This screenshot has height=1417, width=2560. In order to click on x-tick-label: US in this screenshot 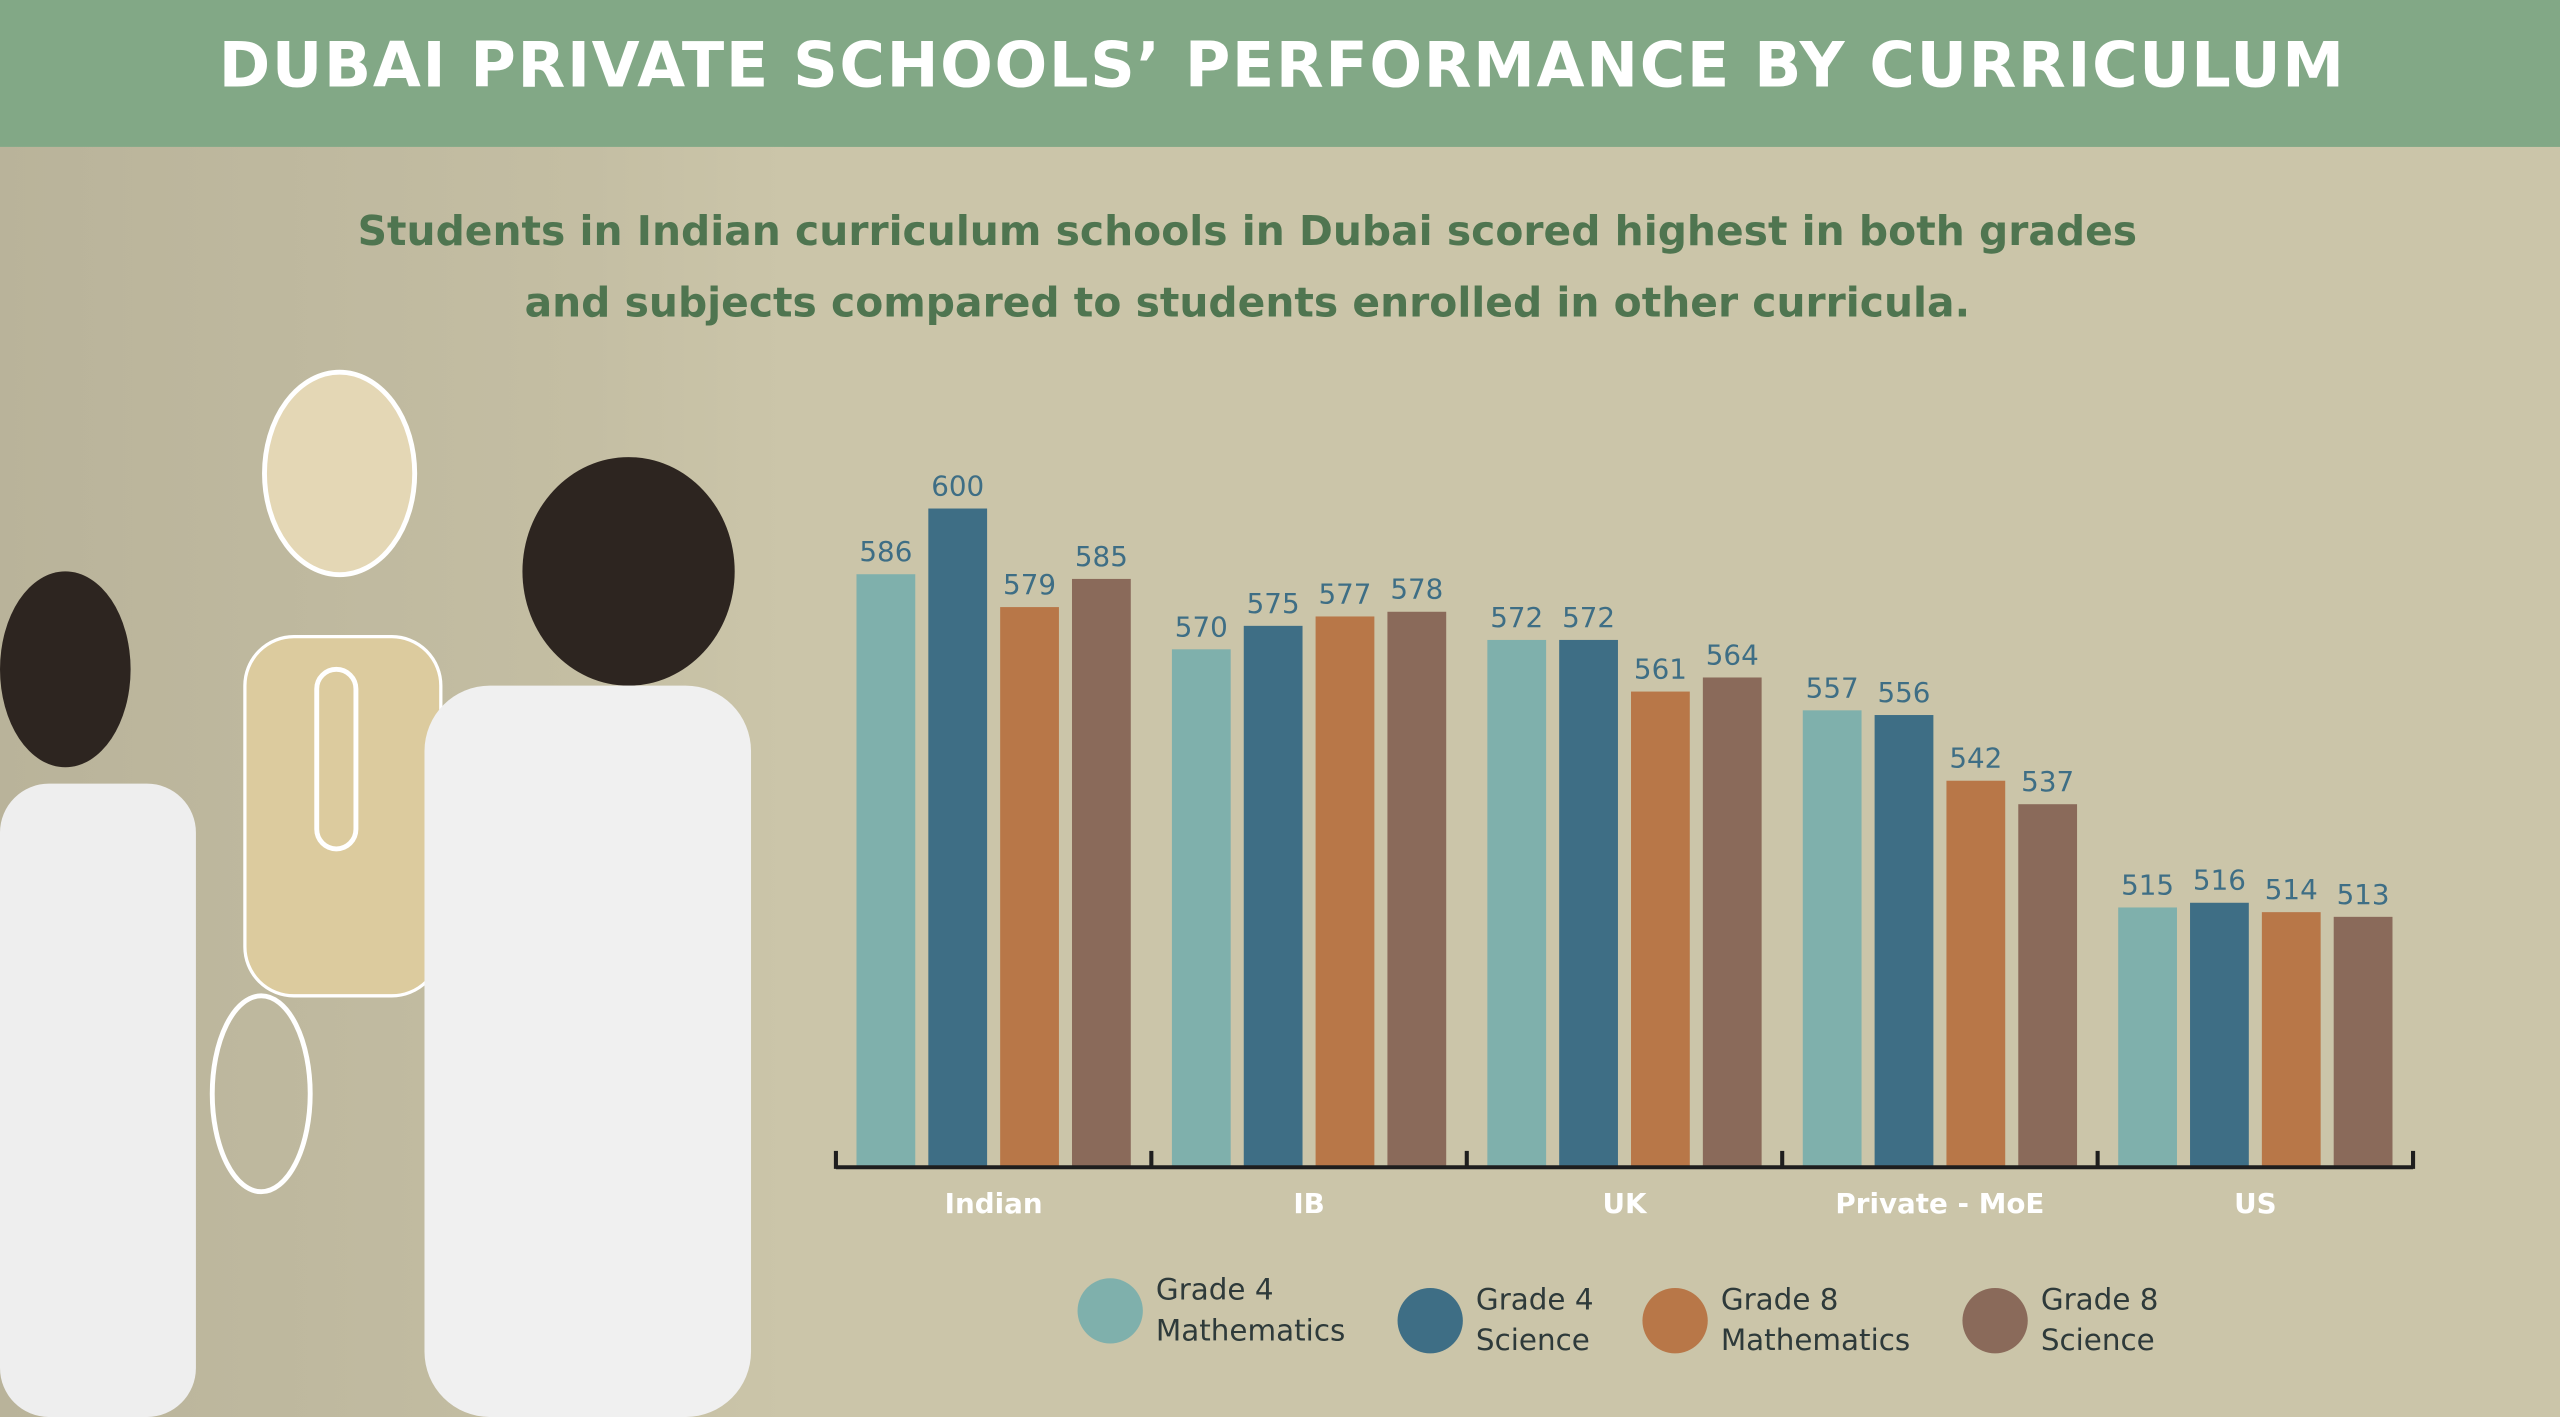, I will do `click(2255, 1203)`.